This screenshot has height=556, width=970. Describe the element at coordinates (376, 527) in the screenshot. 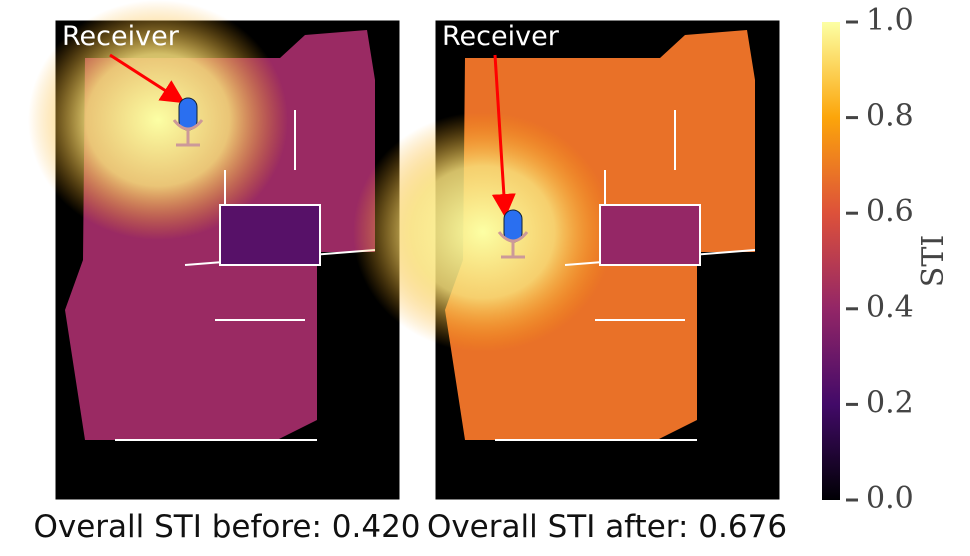

I see `caption-value: 0.420` at that location.